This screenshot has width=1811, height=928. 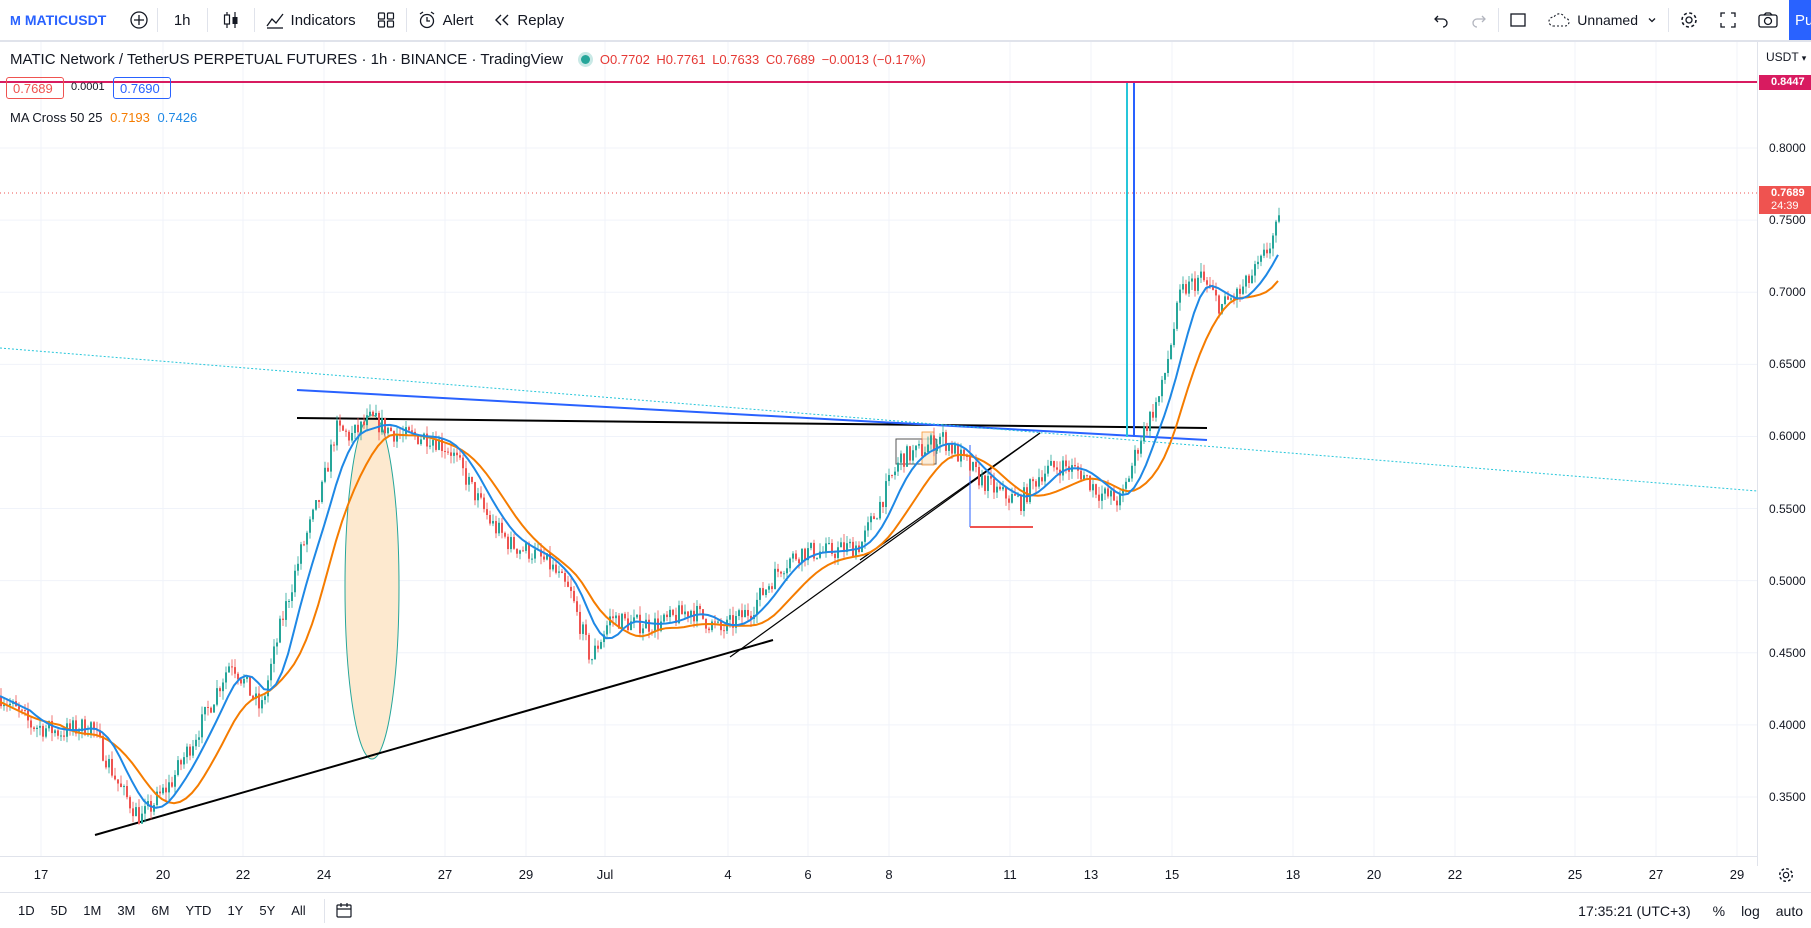 What do you see at coordinates (60, 20) in the screenshot?
I see `symbol-search: M MATICUSDT` at bounding box center [60, 20].